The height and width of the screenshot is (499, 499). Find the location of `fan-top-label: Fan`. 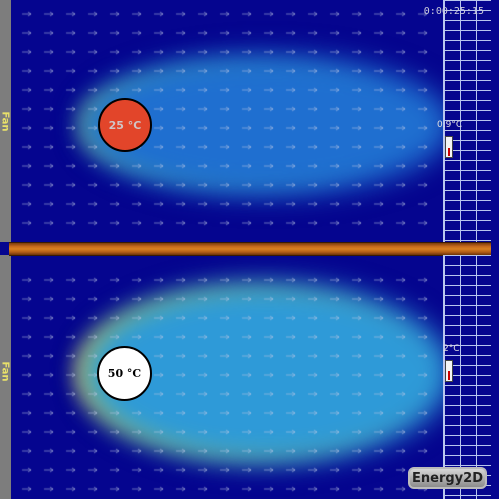

fan-top-label: Fan is located at coordinates (5, 121).